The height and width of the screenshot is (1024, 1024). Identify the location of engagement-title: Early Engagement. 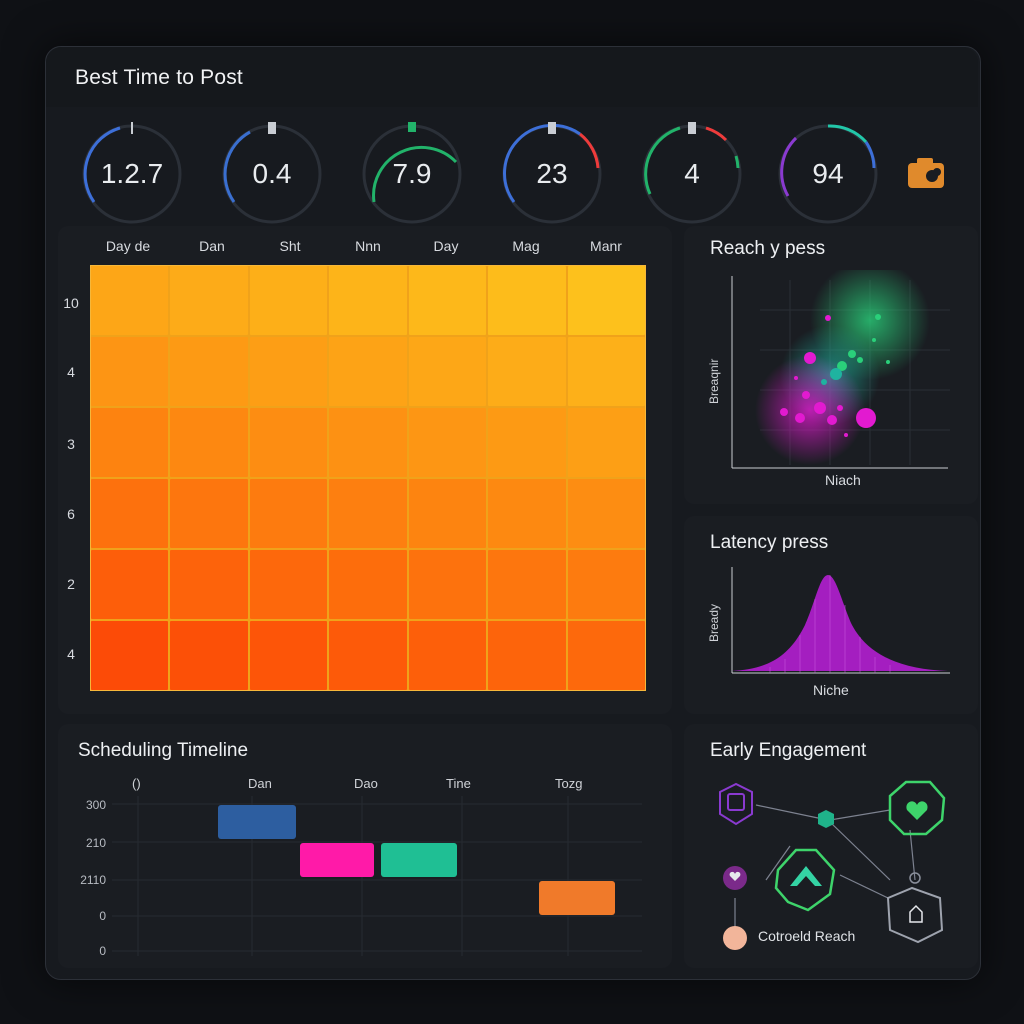
(788, 750).